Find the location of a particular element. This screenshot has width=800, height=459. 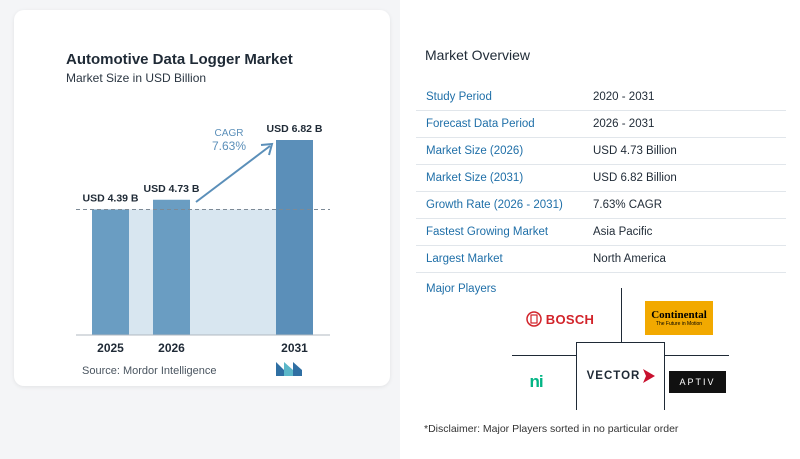

overview-title: Market Overview is located at coordinates (478, 55).